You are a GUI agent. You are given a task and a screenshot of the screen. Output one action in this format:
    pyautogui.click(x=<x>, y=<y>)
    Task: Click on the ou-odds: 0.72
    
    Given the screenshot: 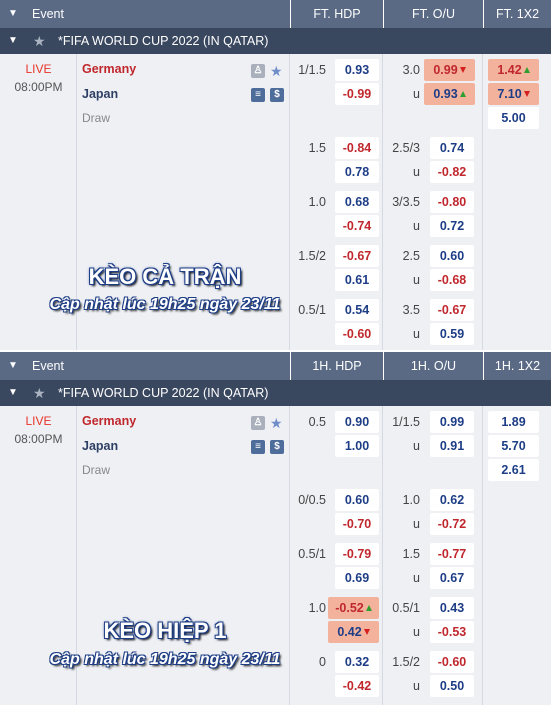 What is the action you would take?
    pyautogui.click(x=452, y=226)
    